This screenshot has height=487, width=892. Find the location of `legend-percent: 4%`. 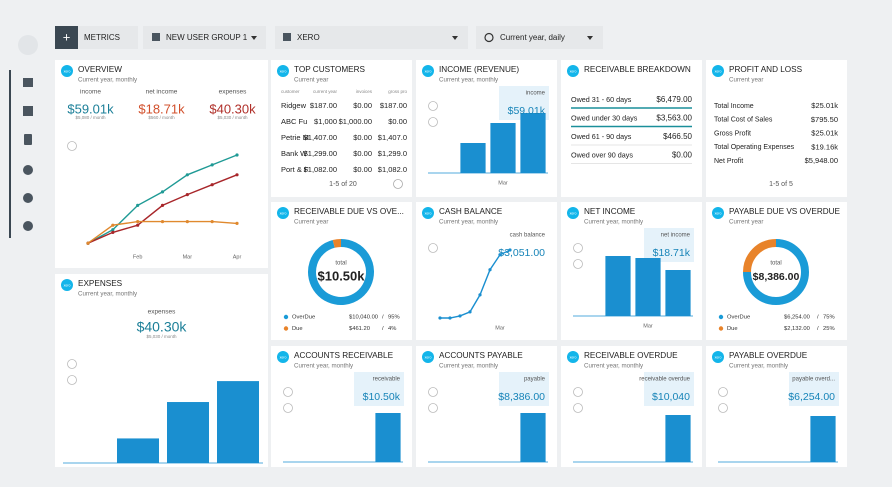

legend-percent: 4% is located at coordinates (392, 329).